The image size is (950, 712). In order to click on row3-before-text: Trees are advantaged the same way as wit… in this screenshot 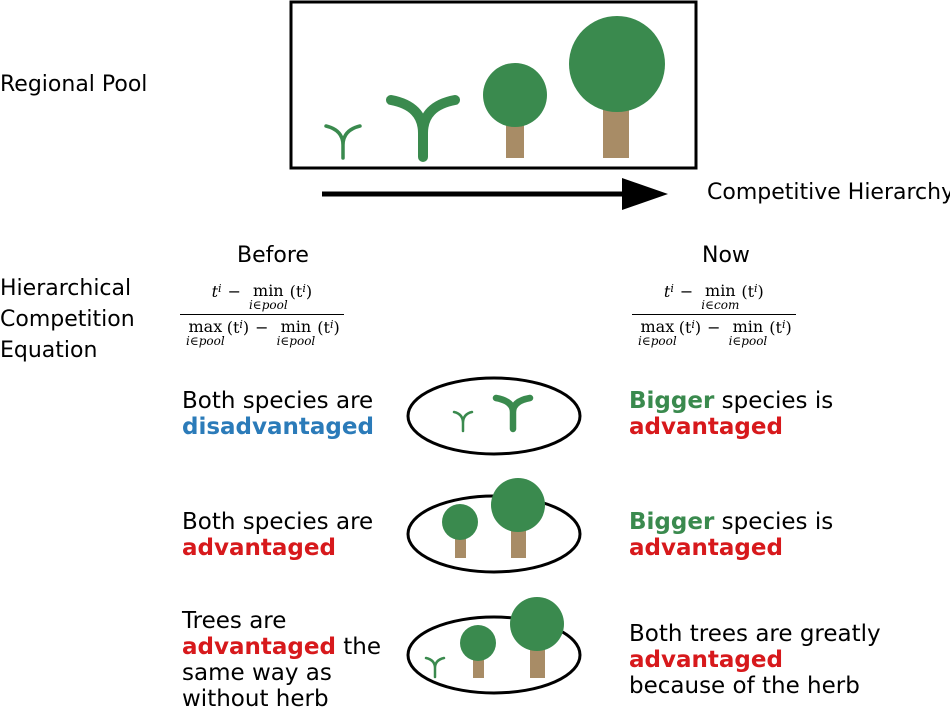, I will do `click(281, 660)`.